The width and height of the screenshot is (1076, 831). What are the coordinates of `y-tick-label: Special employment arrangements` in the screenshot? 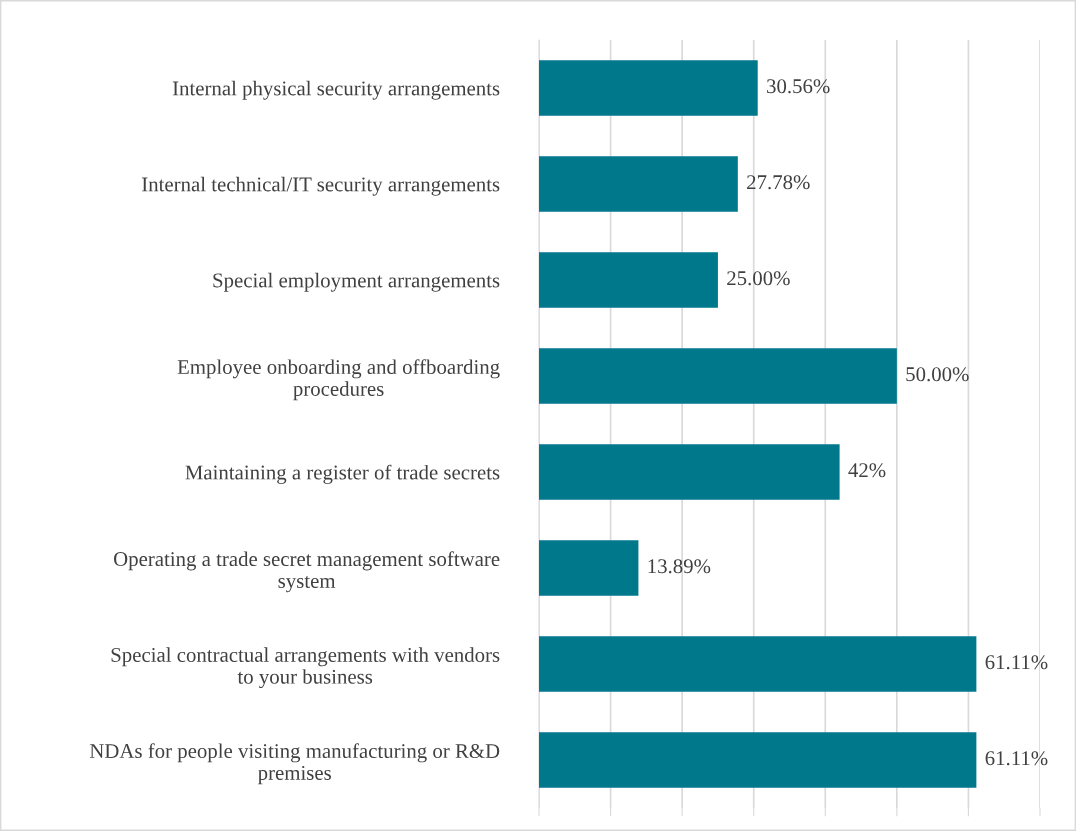 It's located at (356, 282).